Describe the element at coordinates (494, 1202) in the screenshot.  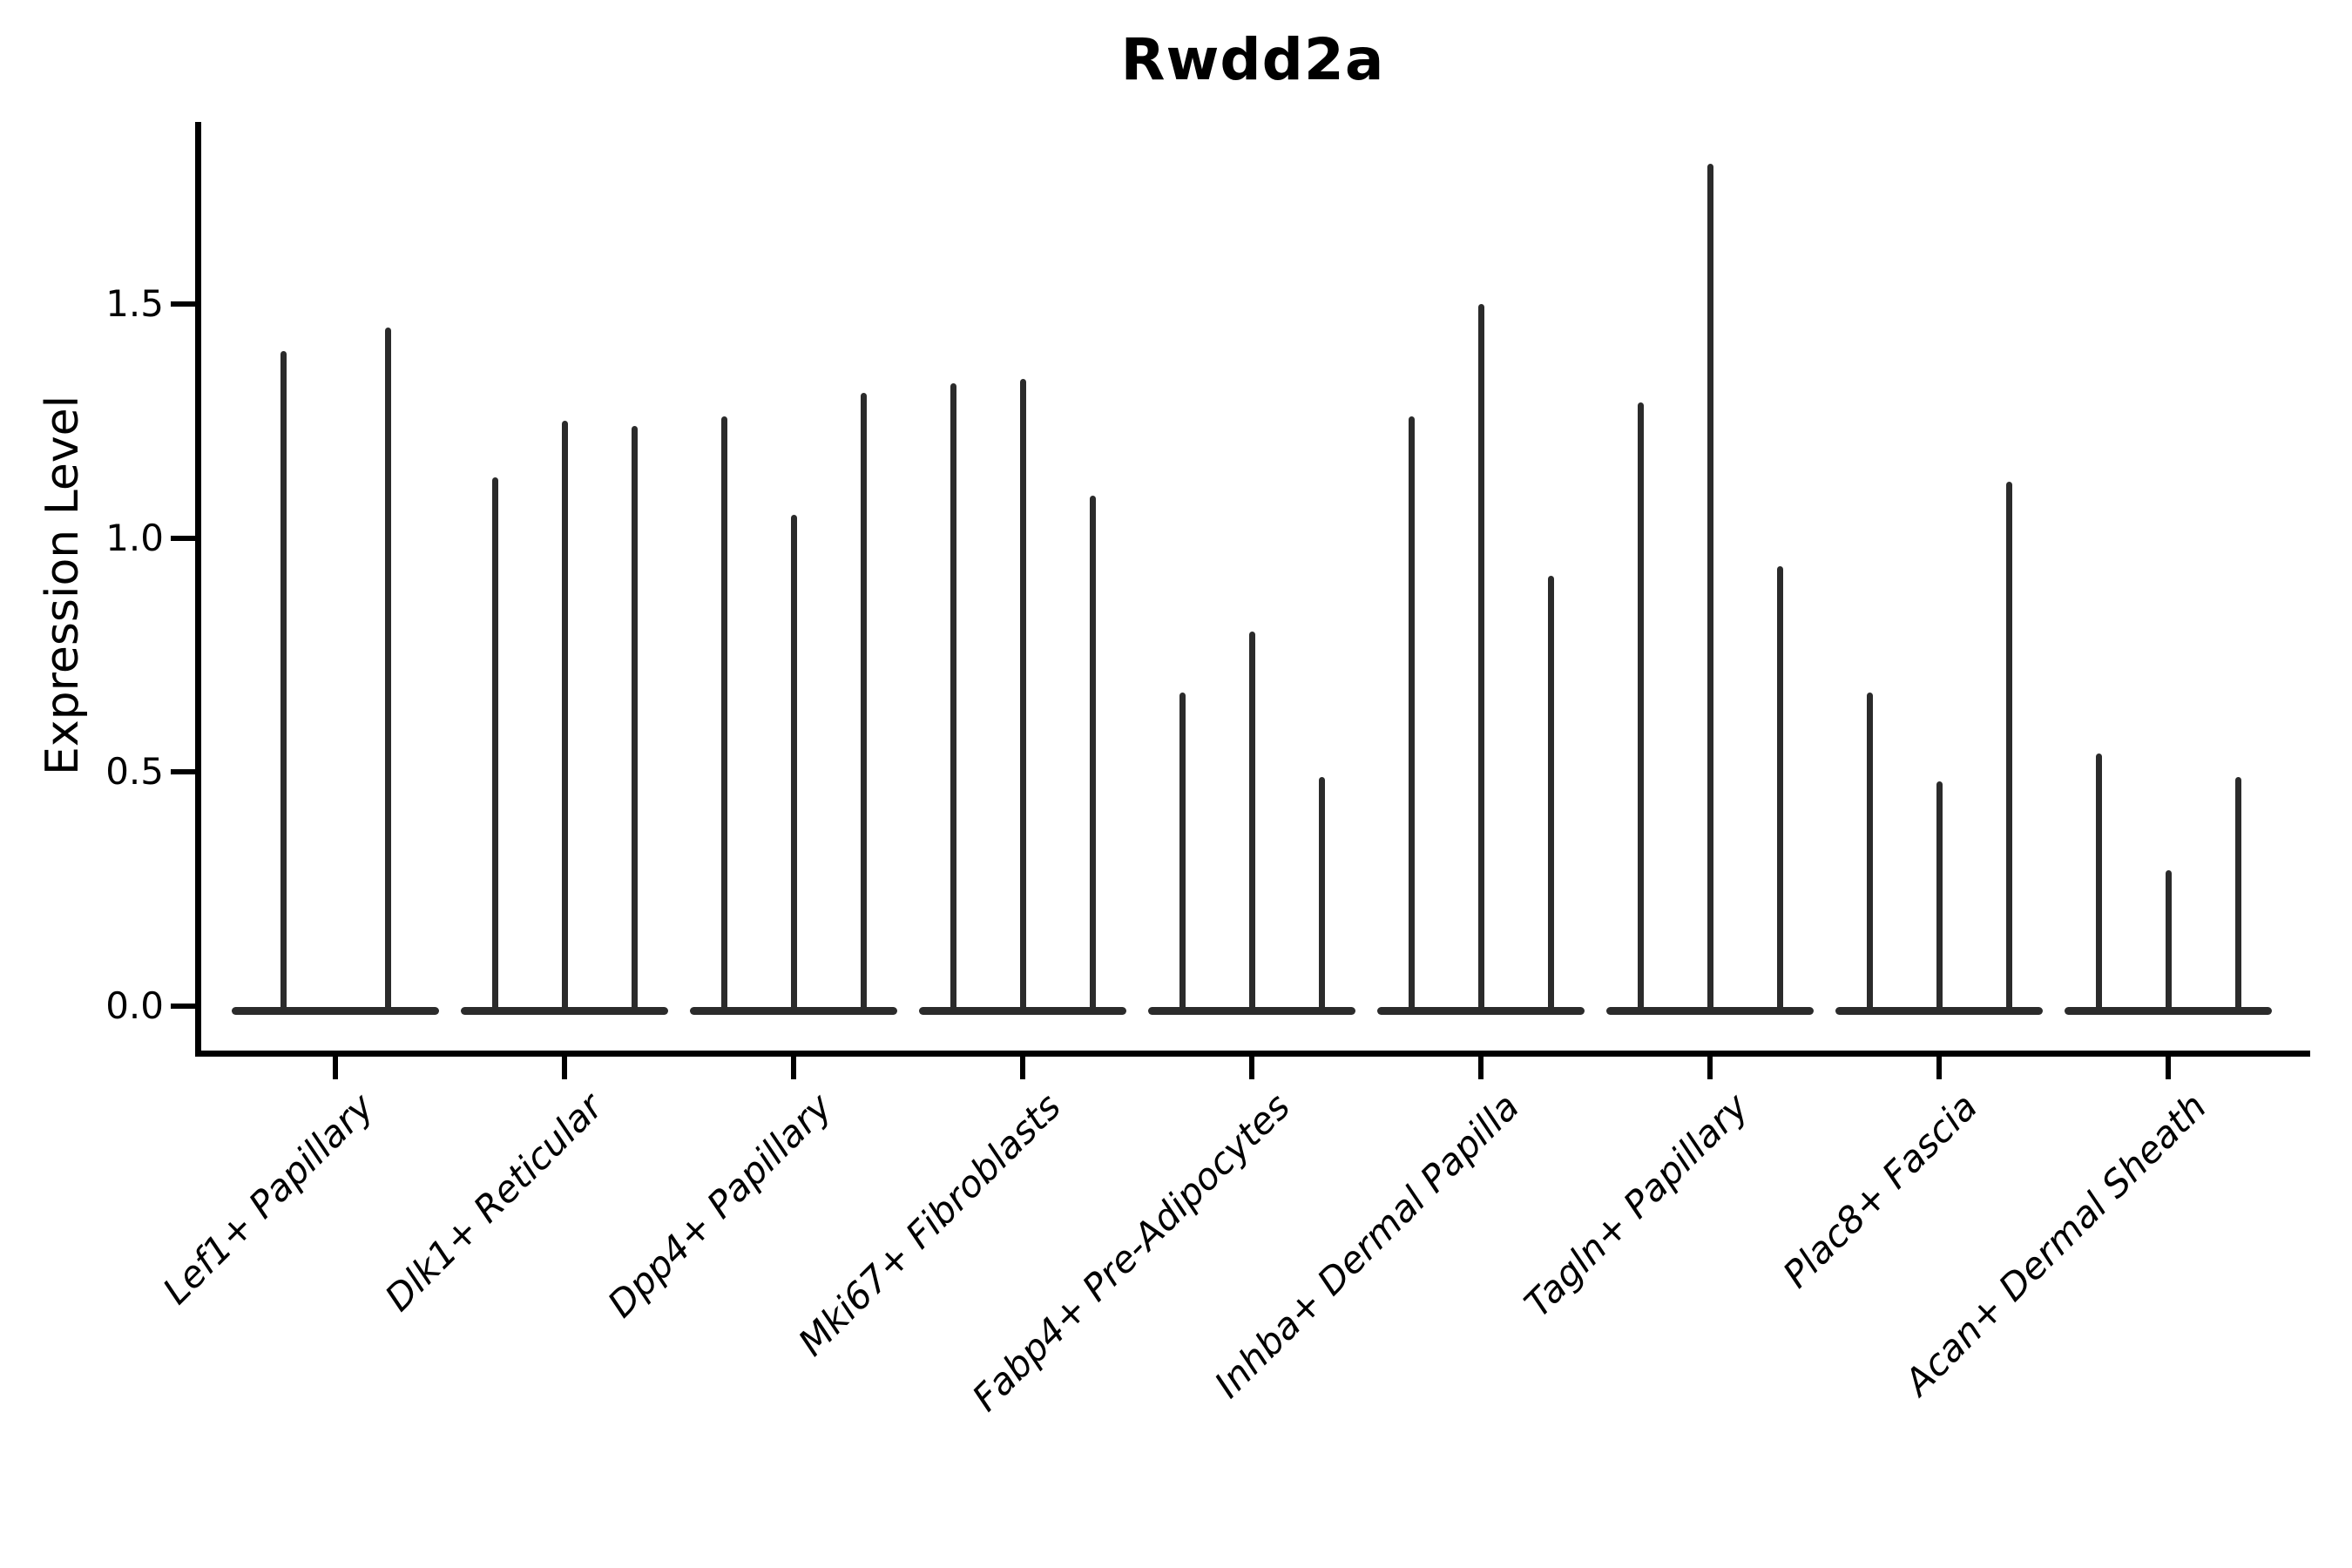
I see `x-tick-label: Dlk1+ Reticular` at that location.